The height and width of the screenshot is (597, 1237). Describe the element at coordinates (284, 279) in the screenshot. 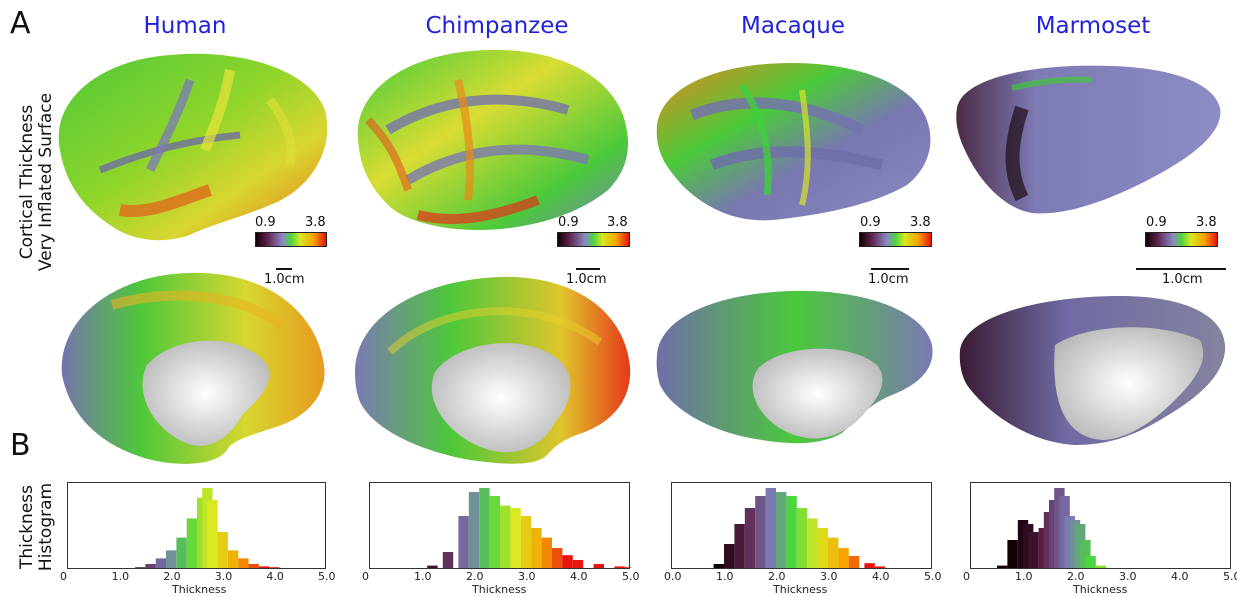

I see `human-scale-label: 1.0cm` at that location.